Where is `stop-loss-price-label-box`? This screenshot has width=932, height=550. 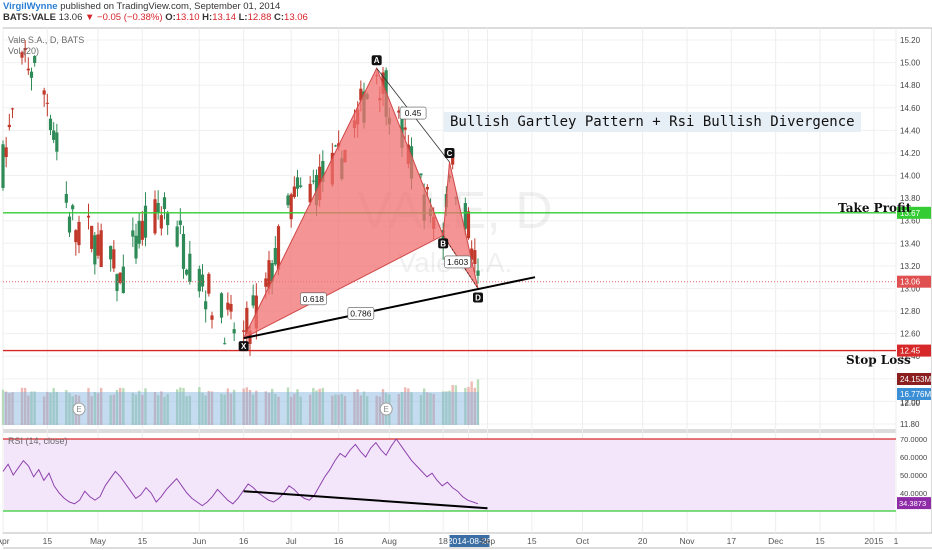
stop-loss-price-label-box is located at coordinates (914, 350).